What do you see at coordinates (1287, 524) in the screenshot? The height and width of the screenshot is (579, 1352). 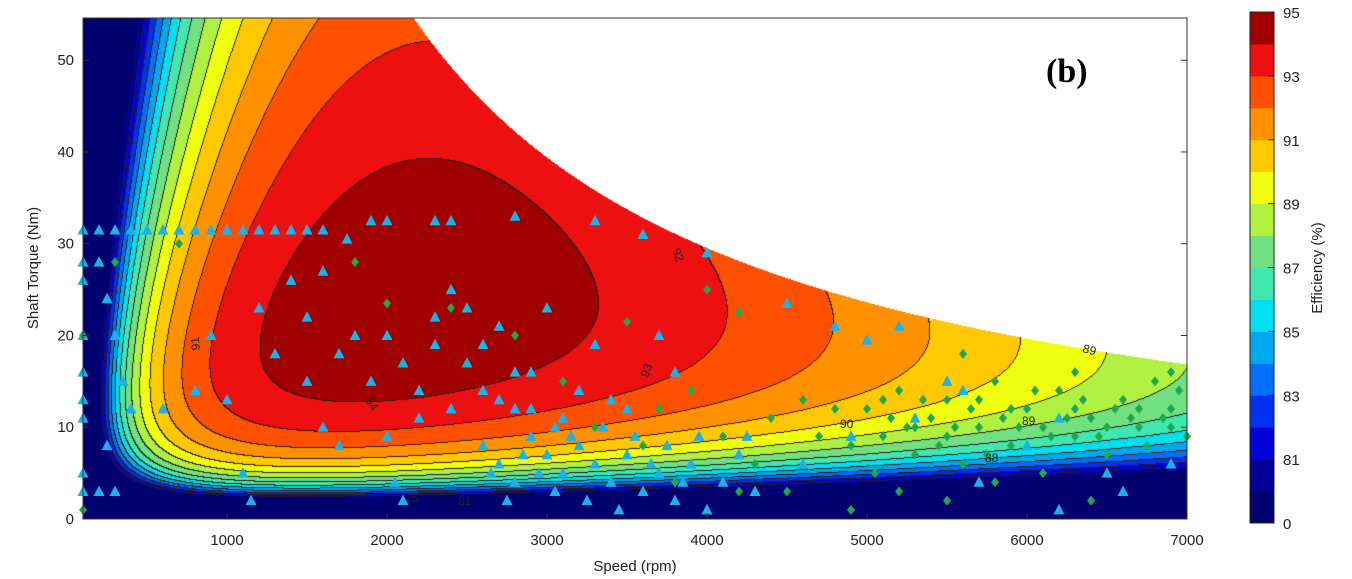 I see `colorbar-tick-label: 0` at bounding box center [1287, 524].